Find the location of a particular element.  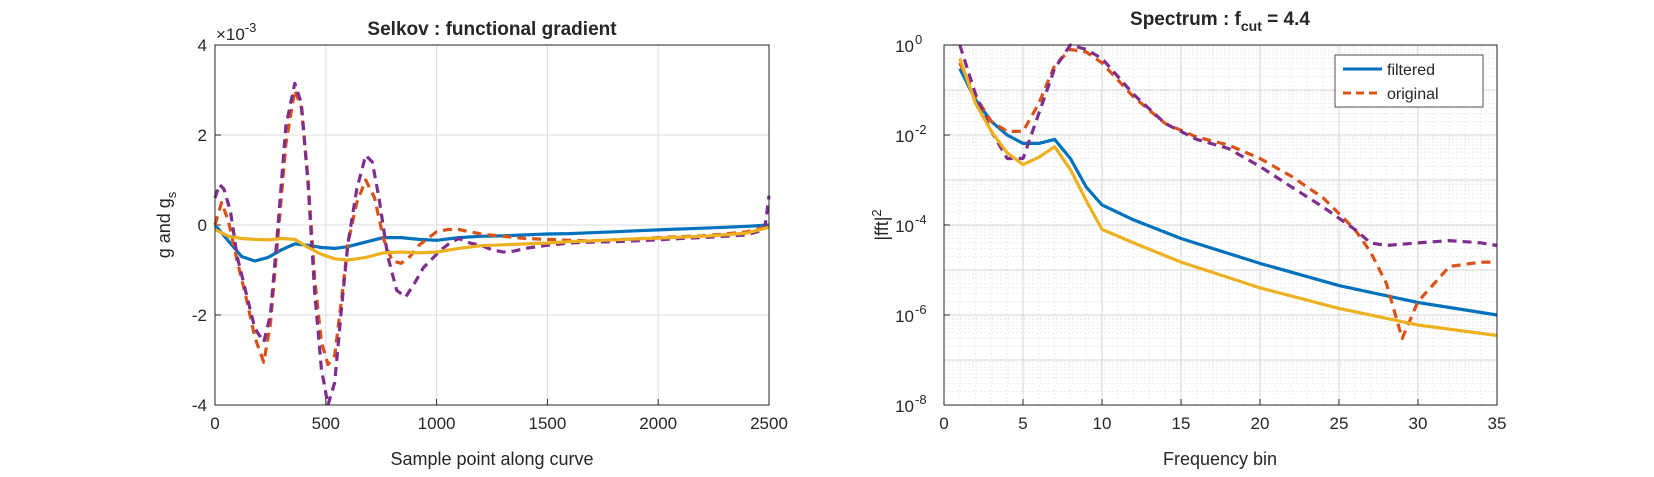

y-tick-label: -2 is located at coordinates (199, 315).